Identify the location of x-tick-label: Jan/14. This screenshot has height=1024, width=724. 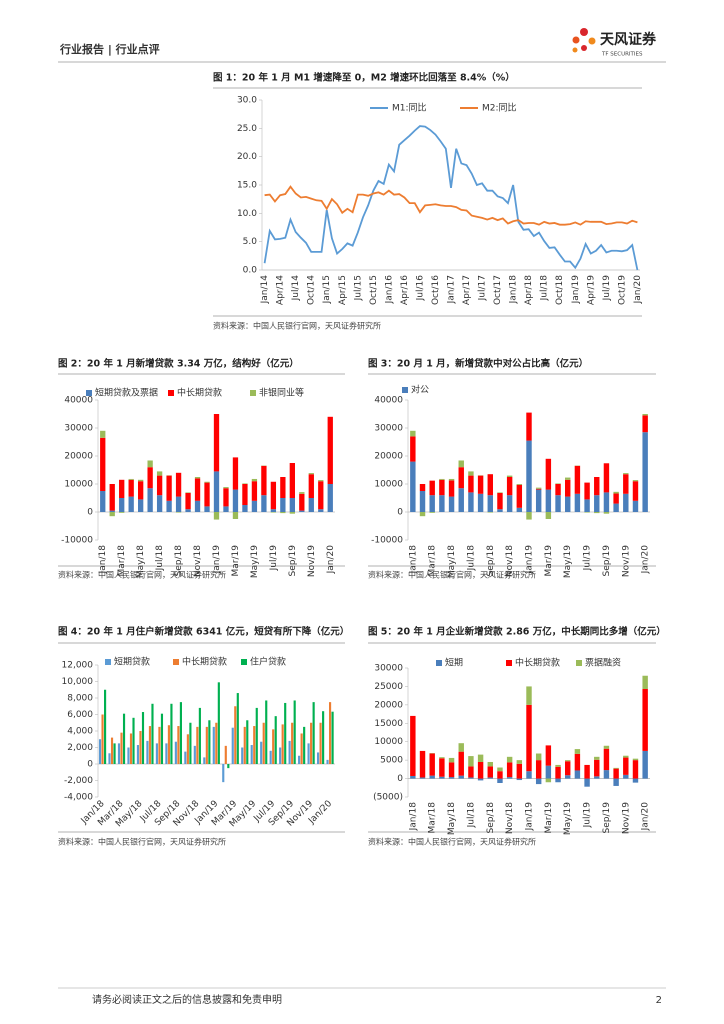
(265, 290).